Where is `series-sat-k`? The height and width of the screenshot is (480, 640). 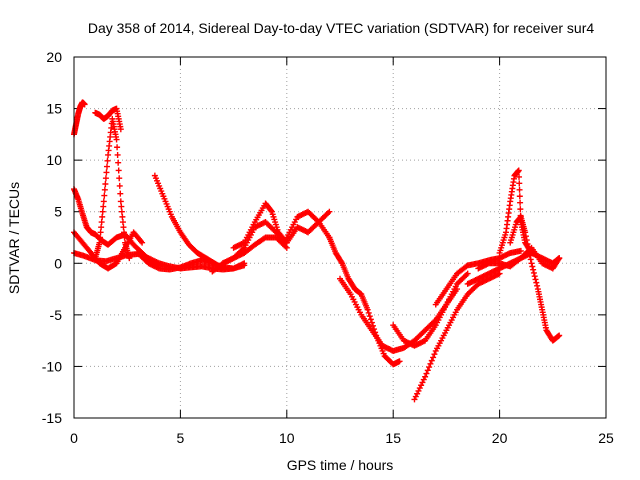 series-sat-k is located at coordinates (249, 254).